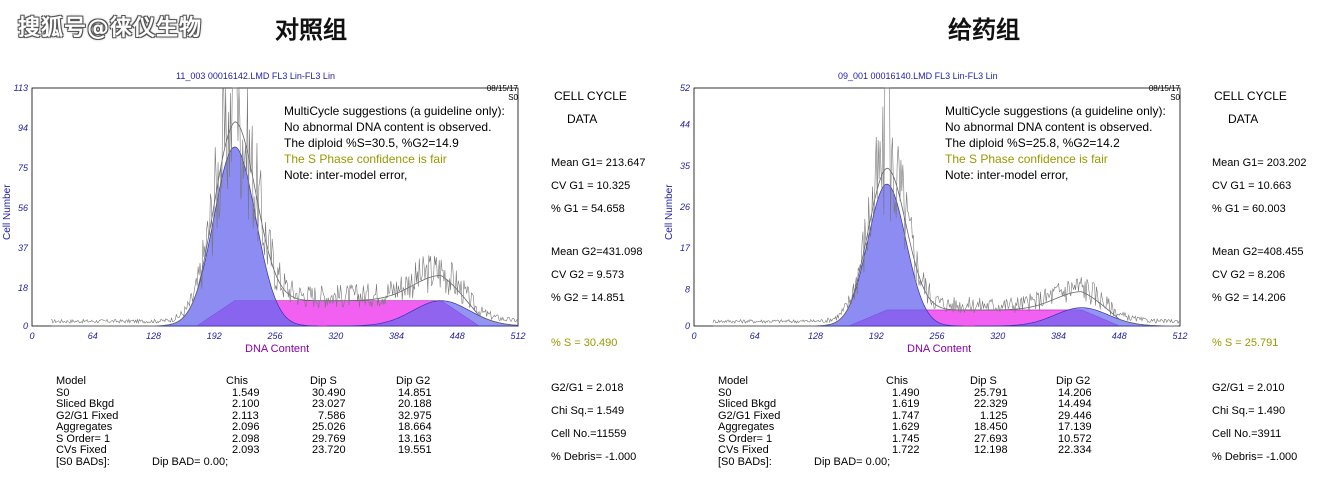  Describe the element at coordinates (983, 381) in the screenshot. I see `col-dip-s: Dip S` at that location.